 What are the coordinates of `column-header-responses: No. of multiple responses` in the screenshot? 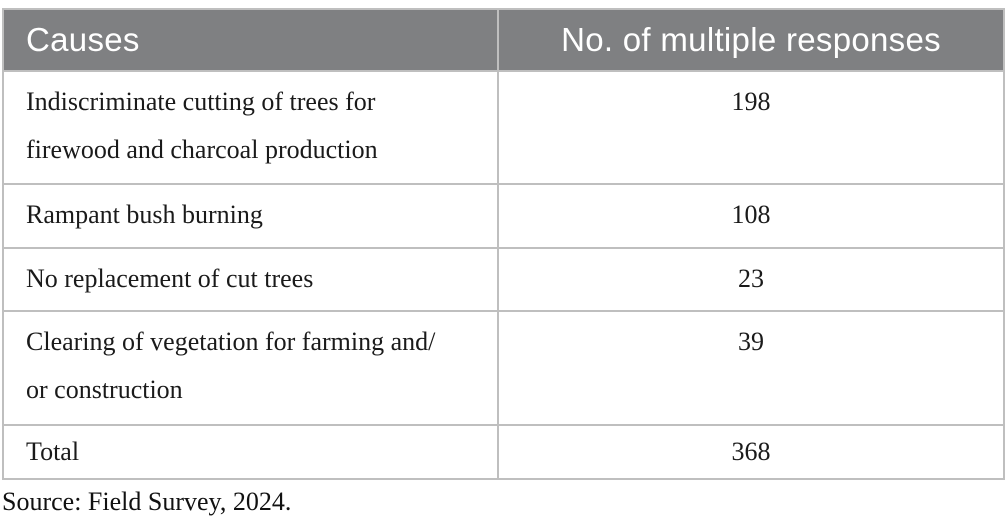 It's located at (751, 40).